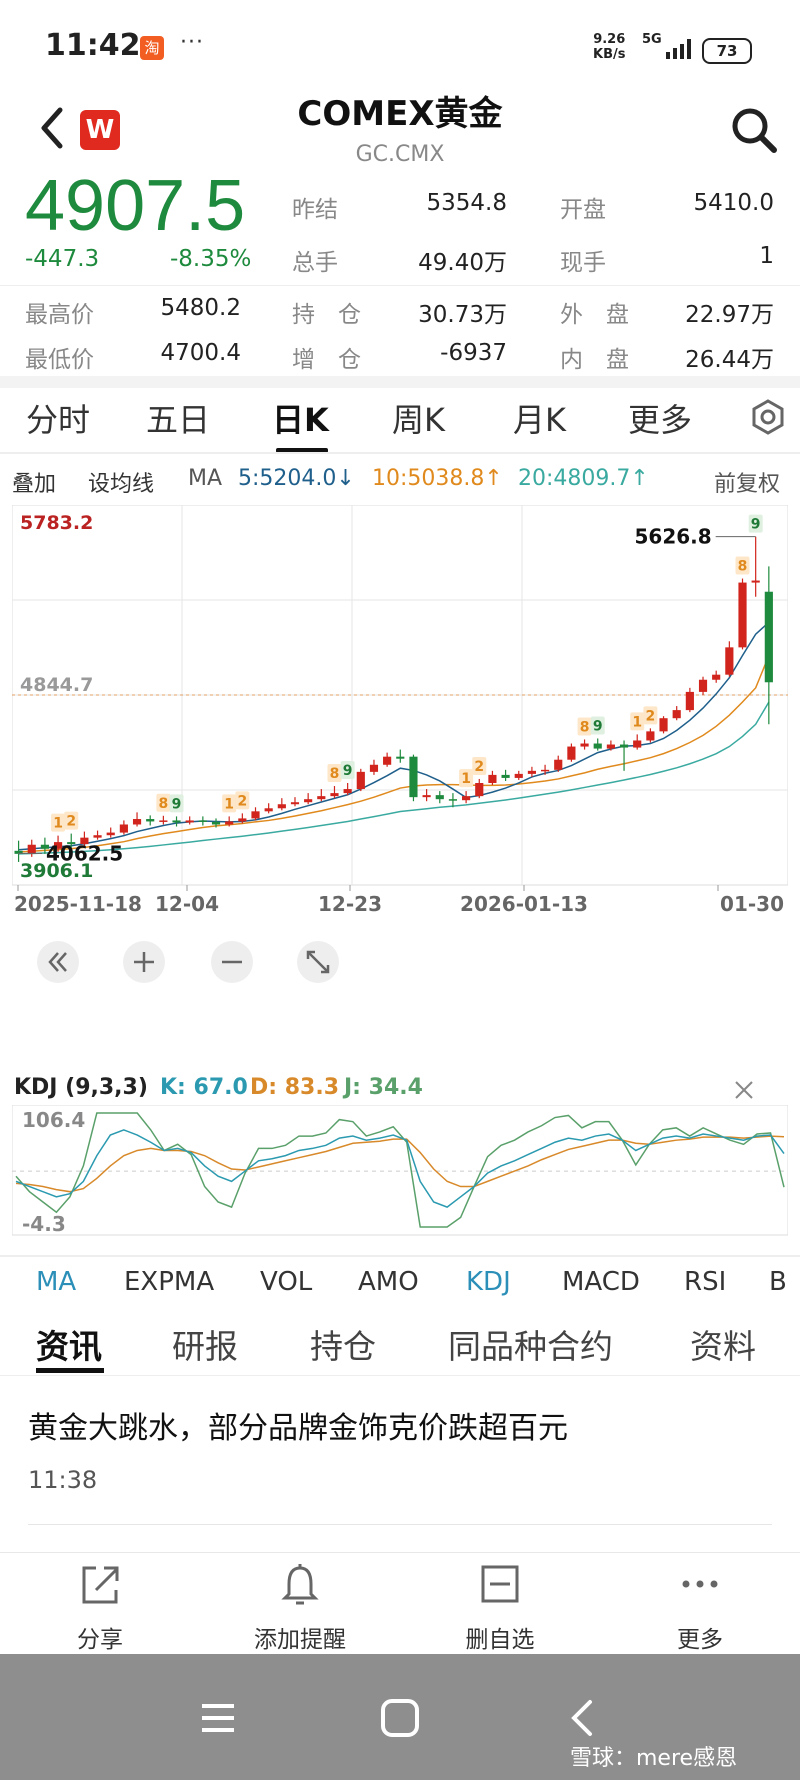 This screenshot has height=1780, width=800. What do you see at coordinates (747, 484) in the screenshot?
I see `adjust-mode-button: 前复权` at bounding box center [747, 484].